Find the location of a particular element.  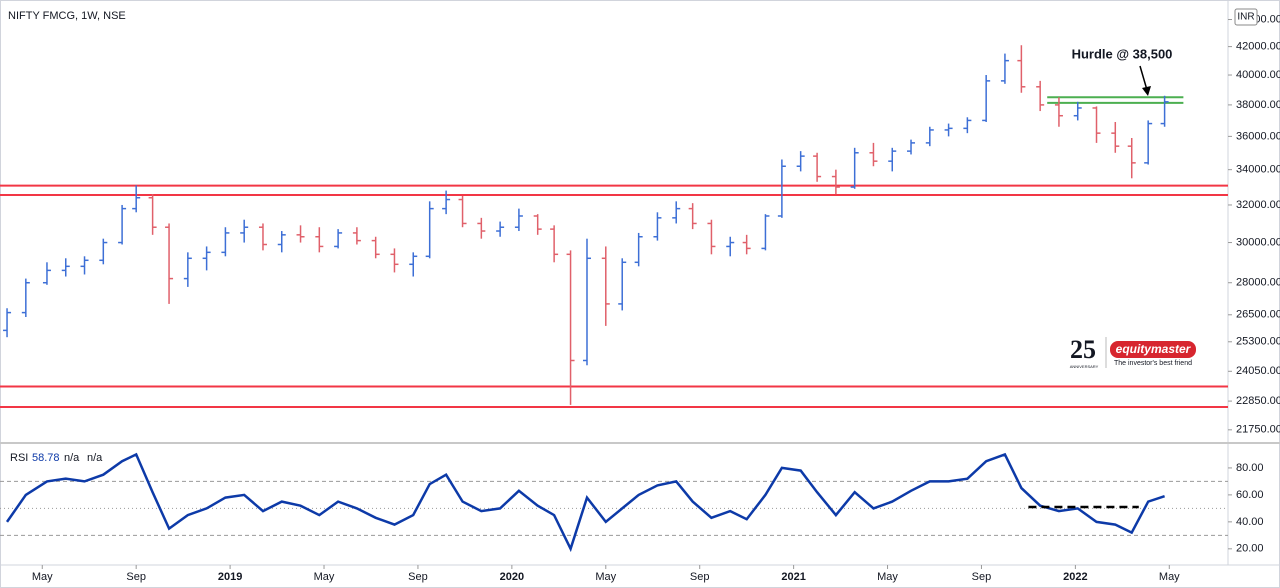

y-tick-label: 28000.00 is located at coordinates (1258, 283).